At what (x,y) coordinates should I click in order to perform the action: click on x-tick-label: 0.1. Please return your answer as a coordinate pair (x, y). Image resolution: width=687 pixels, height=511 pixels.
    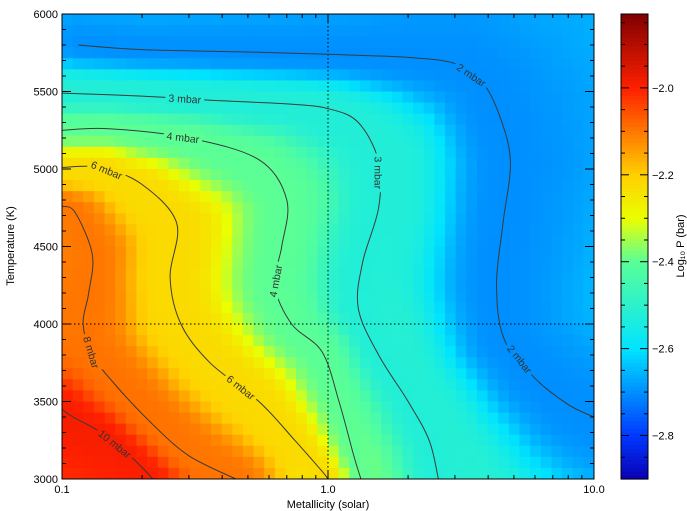
    Looking at the image, I should click on (61, 490).